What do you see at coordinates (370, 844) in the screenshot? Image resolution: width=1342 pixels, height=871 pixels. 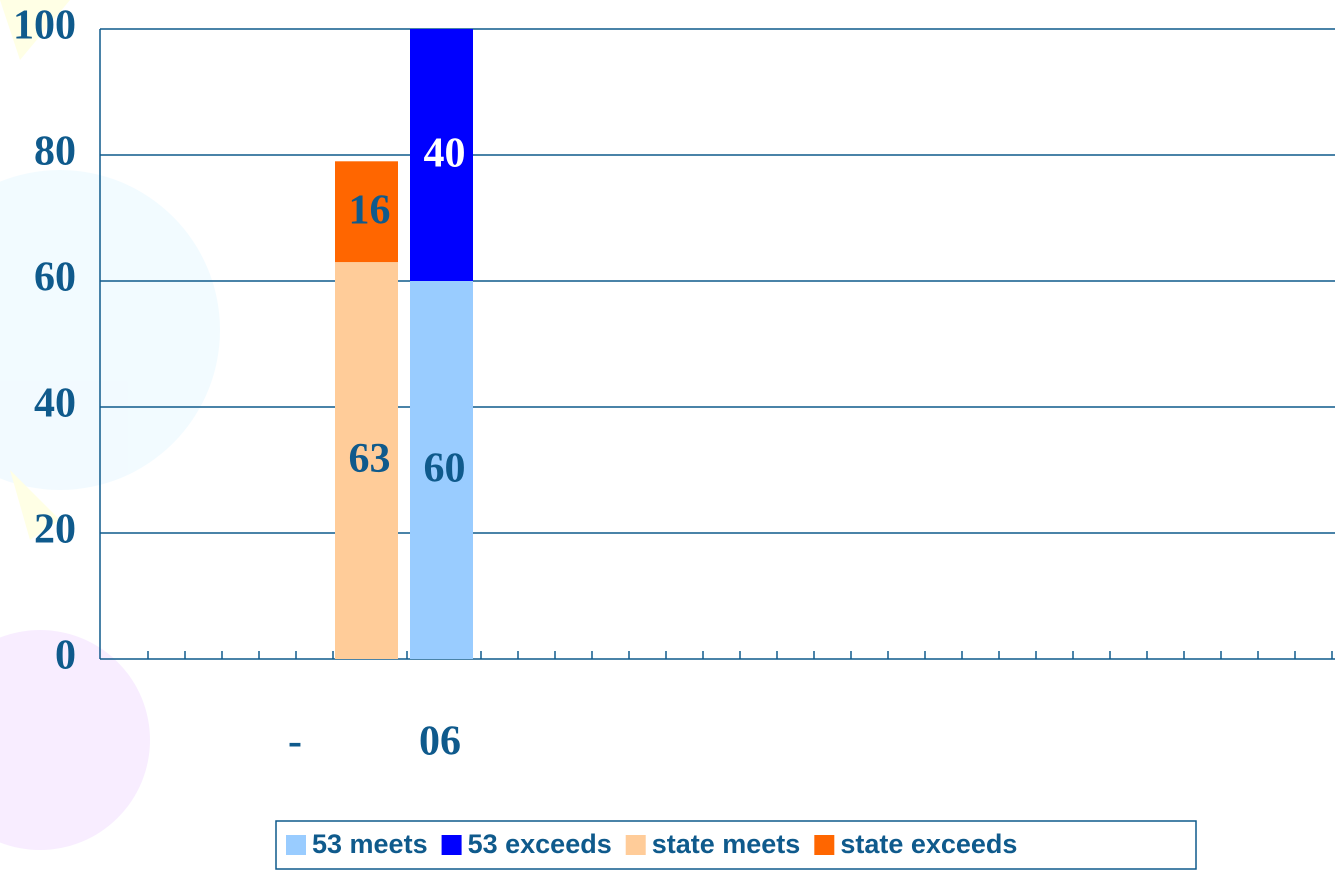 I see `legend-label: 53 meets` at bounding box center [370, 844].